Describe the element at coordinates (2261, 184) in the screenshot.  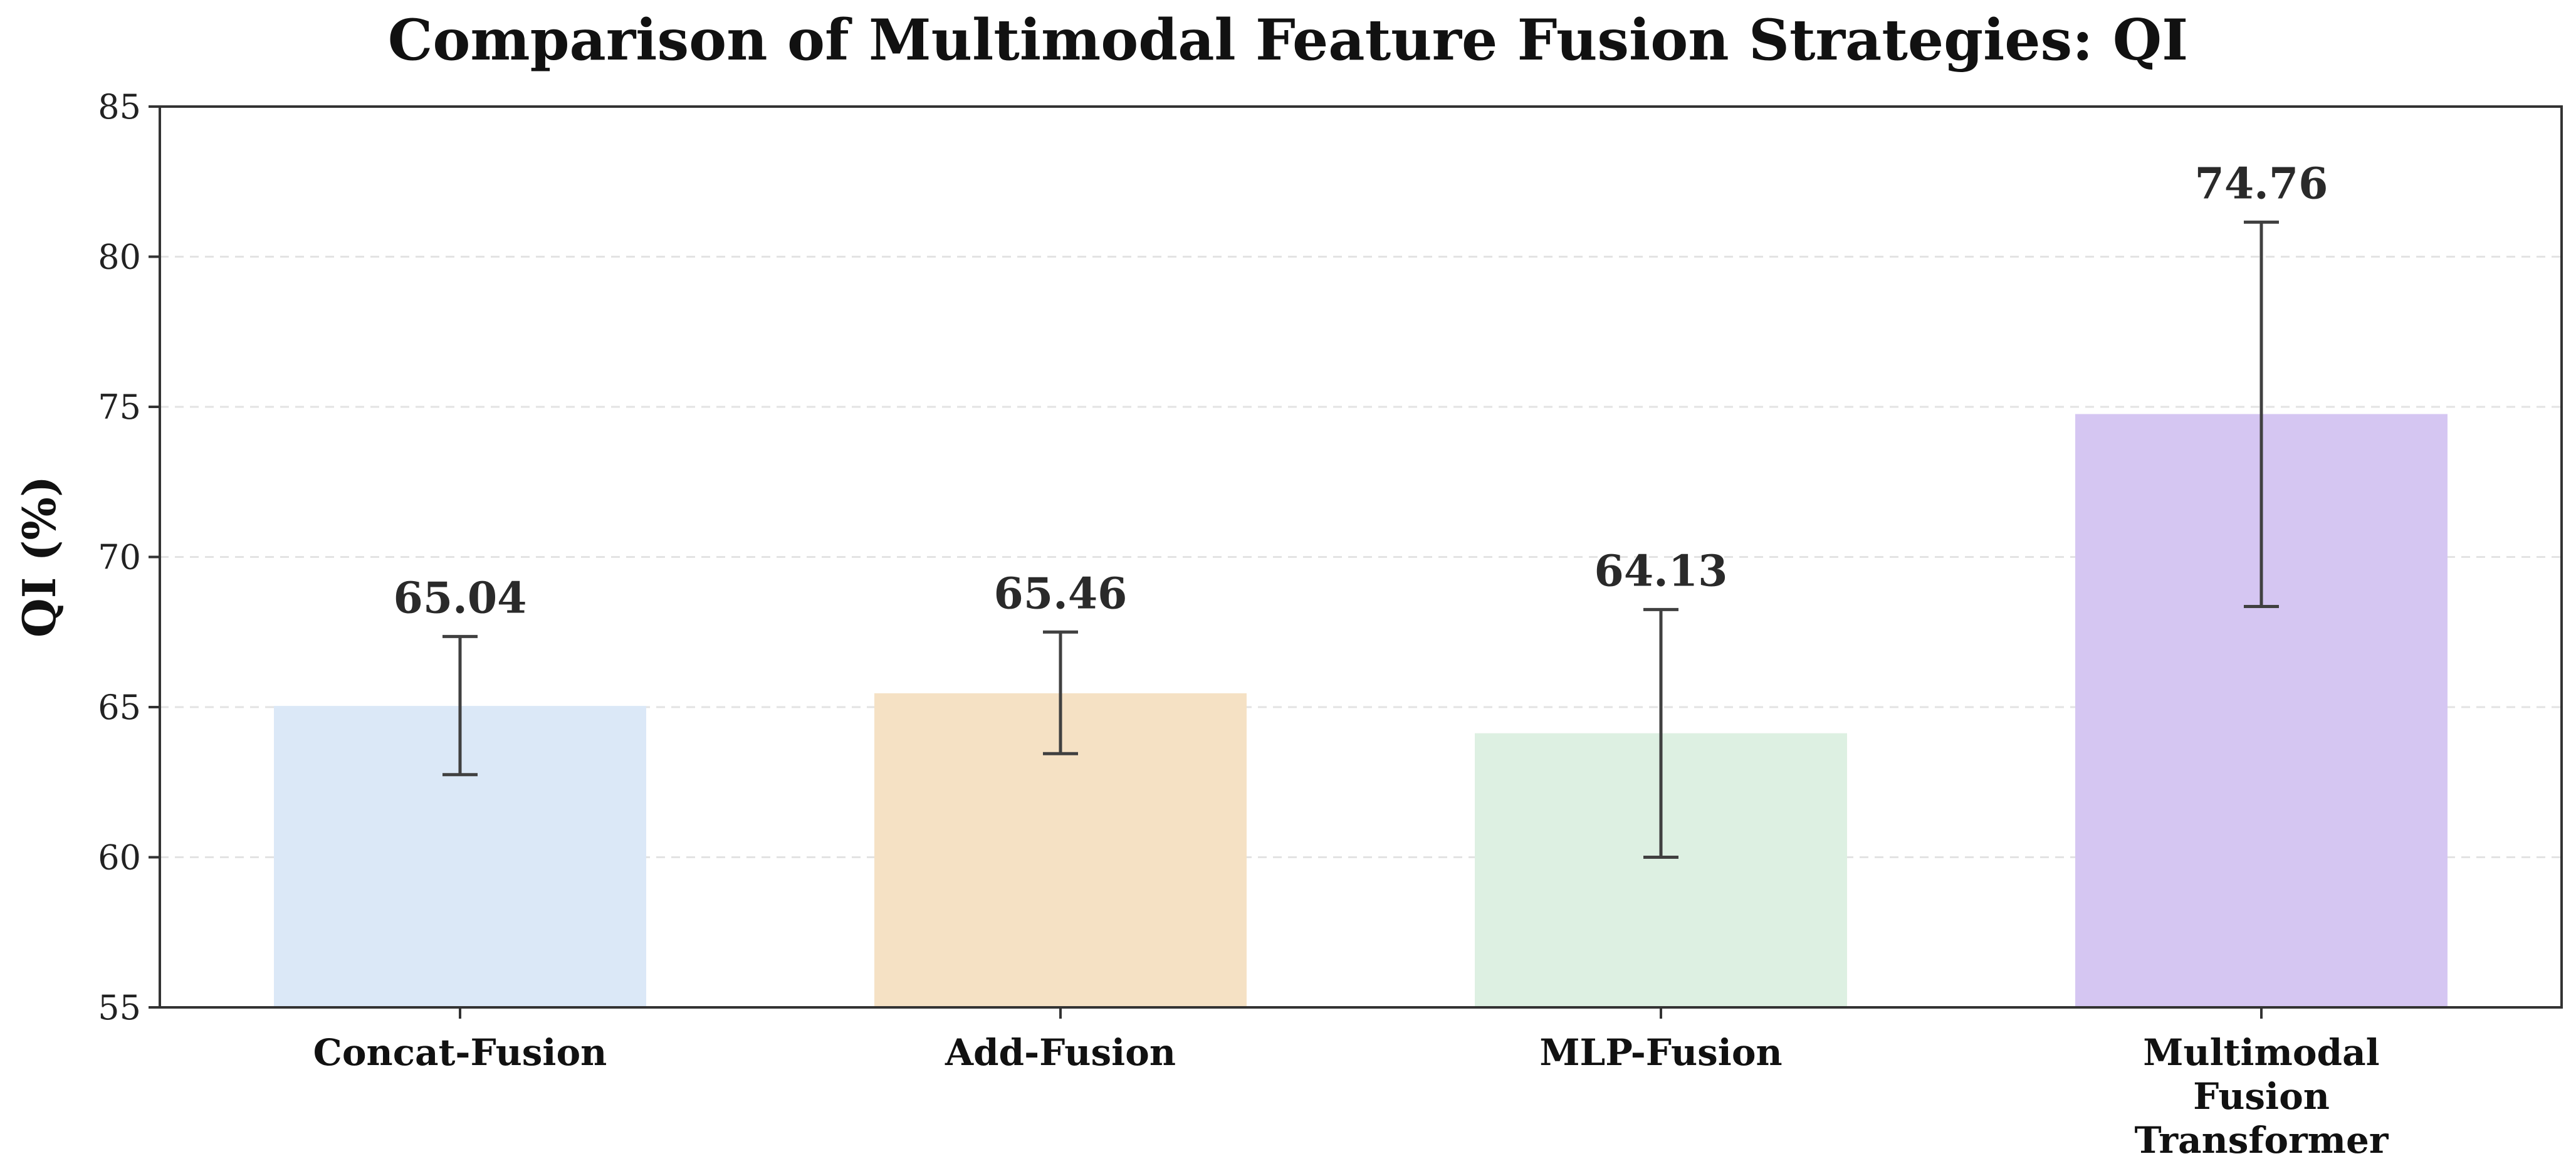
I see `value-label: 74.76` at that location.